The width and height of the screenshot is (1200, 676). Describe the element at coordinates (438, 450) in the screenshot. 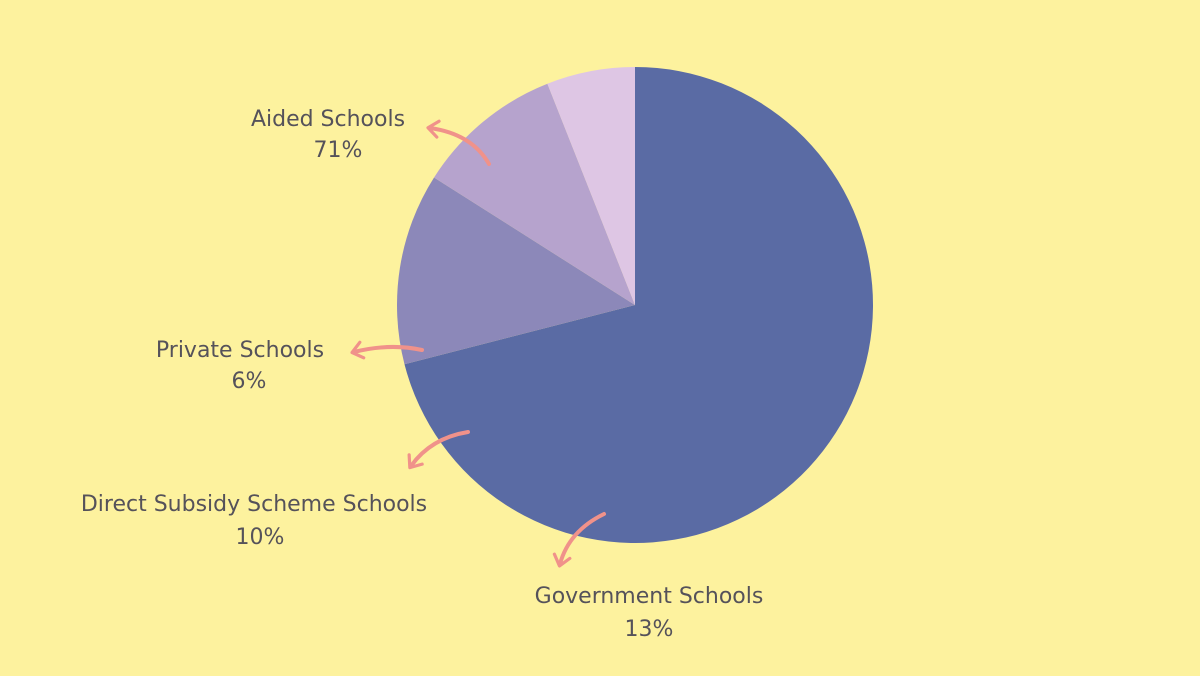

I see `arrow-direct-subsidy-scheme-schools` at that location.